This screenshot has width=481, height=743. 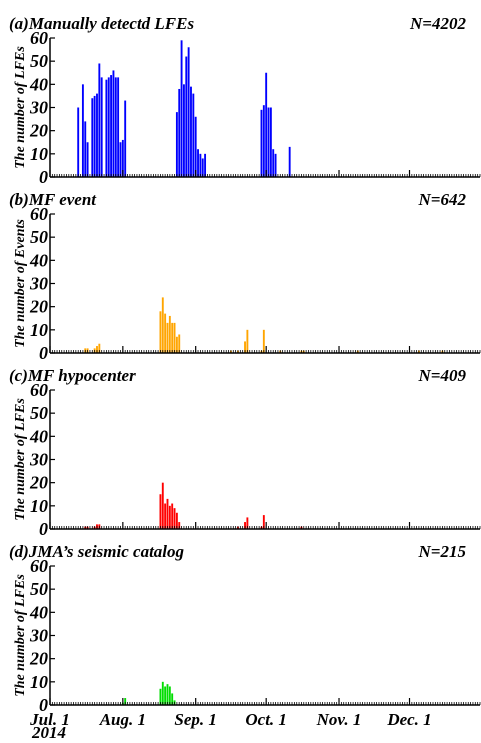 What do you see at coordinates (408, 719) in the screenshot?
I see `x-tick-label: Dec. 1` at bounding box center [408, 719].